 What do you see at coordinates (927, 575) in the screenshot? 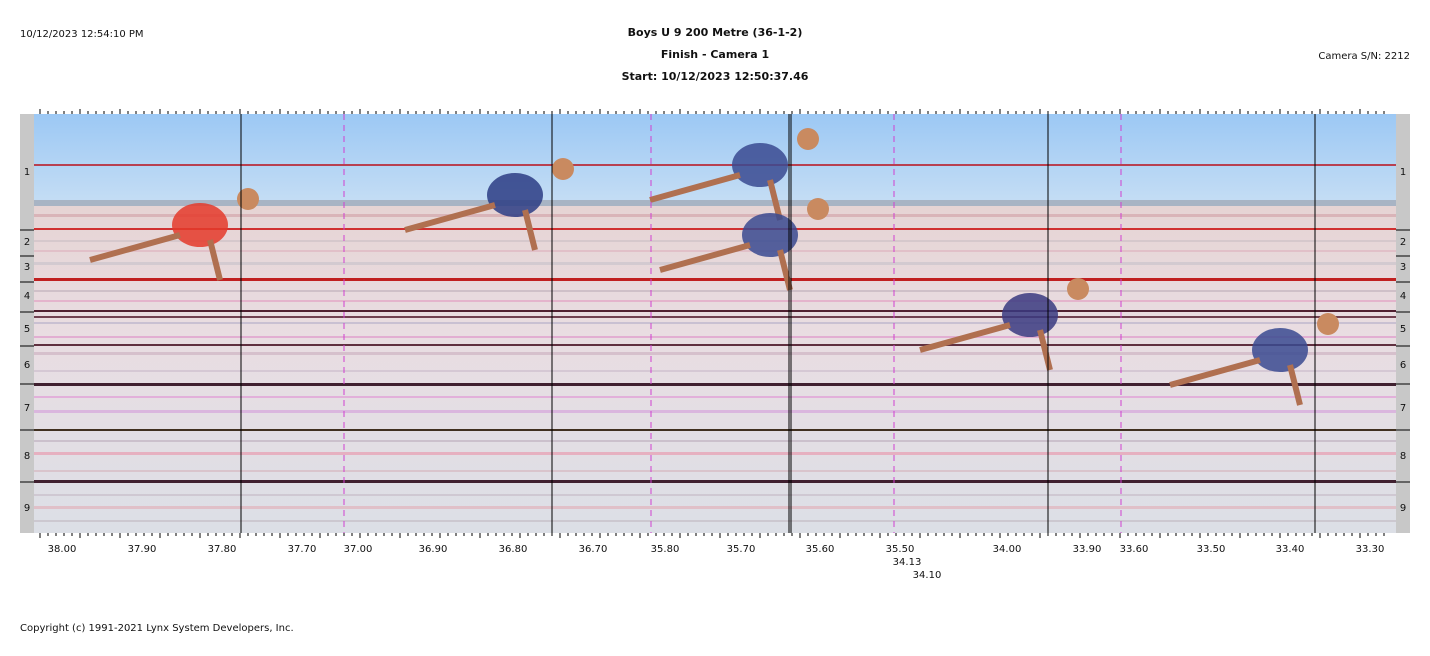
I see `time-note: 34.10` at bounding box center [927, 575].